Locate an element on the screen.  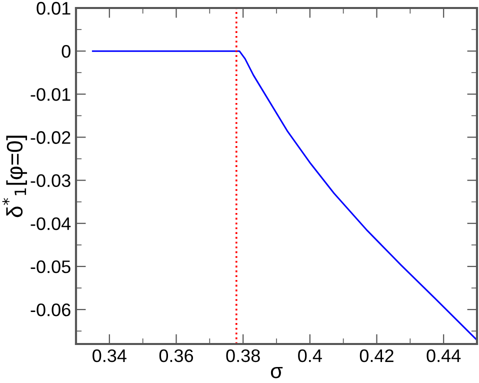
y-tick-label: -0.04 is located at coordinates (50, 223).